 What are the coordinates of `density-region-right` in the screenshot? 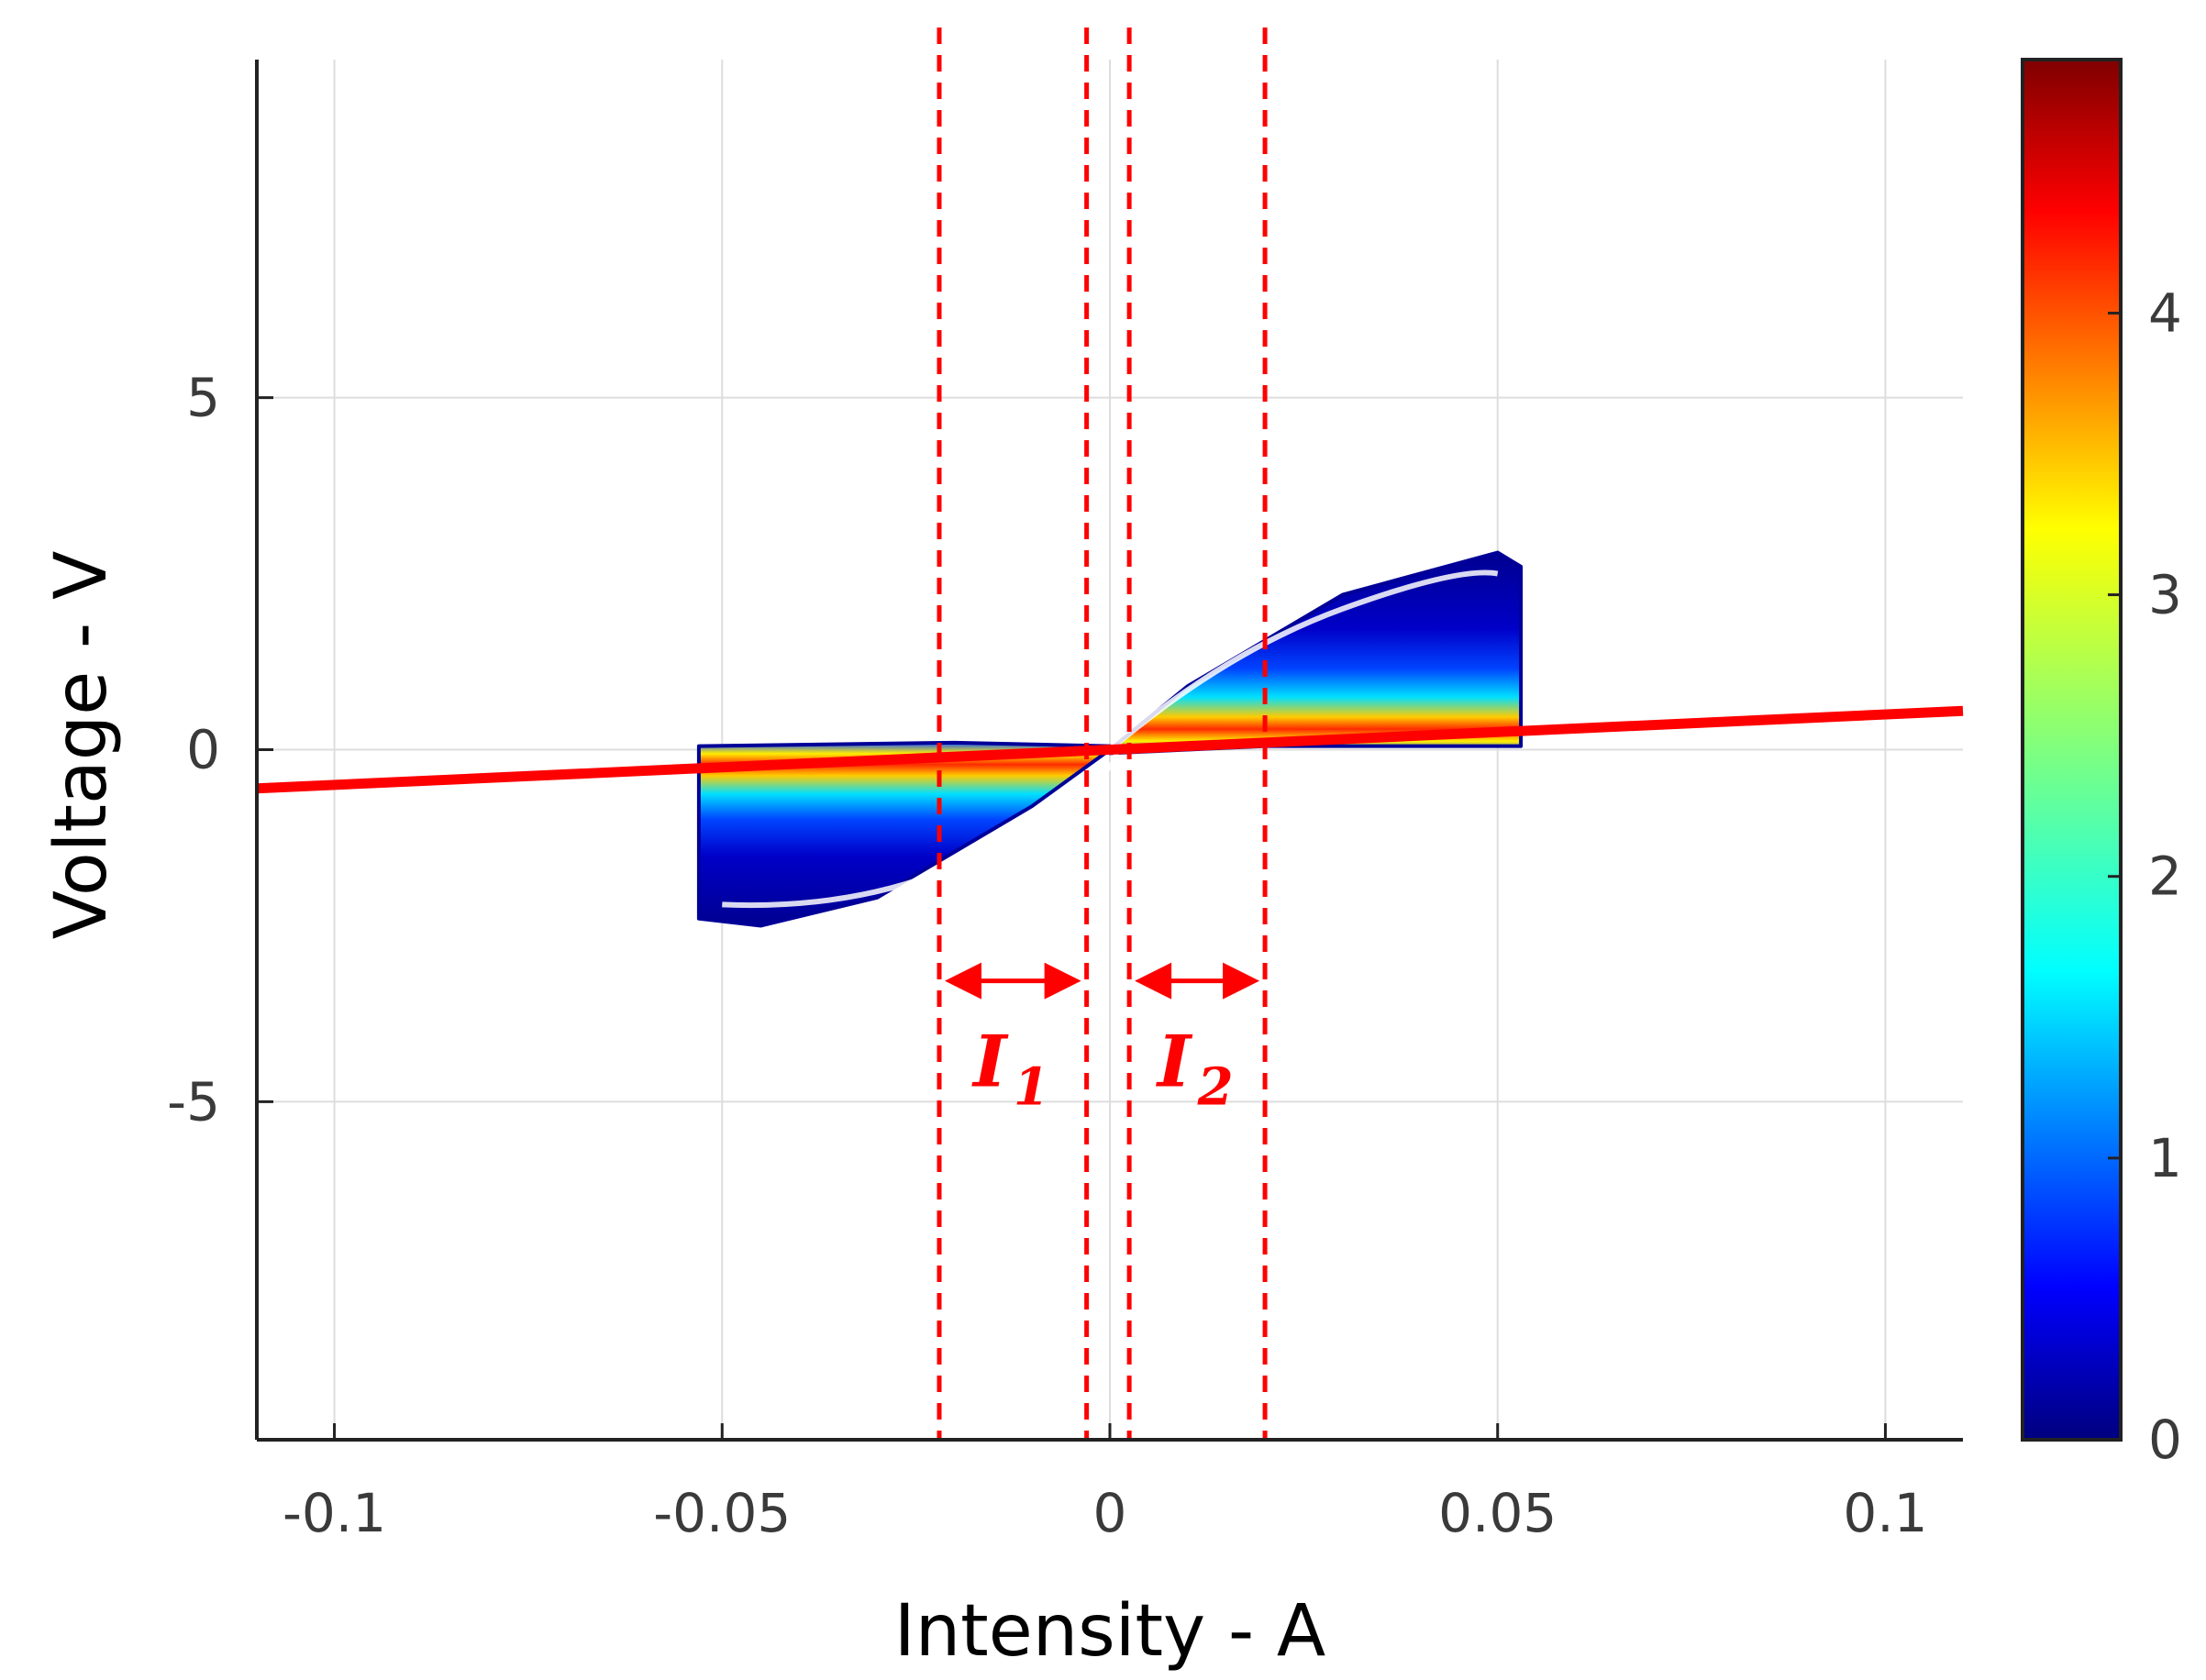 It's located at (1316, 653).